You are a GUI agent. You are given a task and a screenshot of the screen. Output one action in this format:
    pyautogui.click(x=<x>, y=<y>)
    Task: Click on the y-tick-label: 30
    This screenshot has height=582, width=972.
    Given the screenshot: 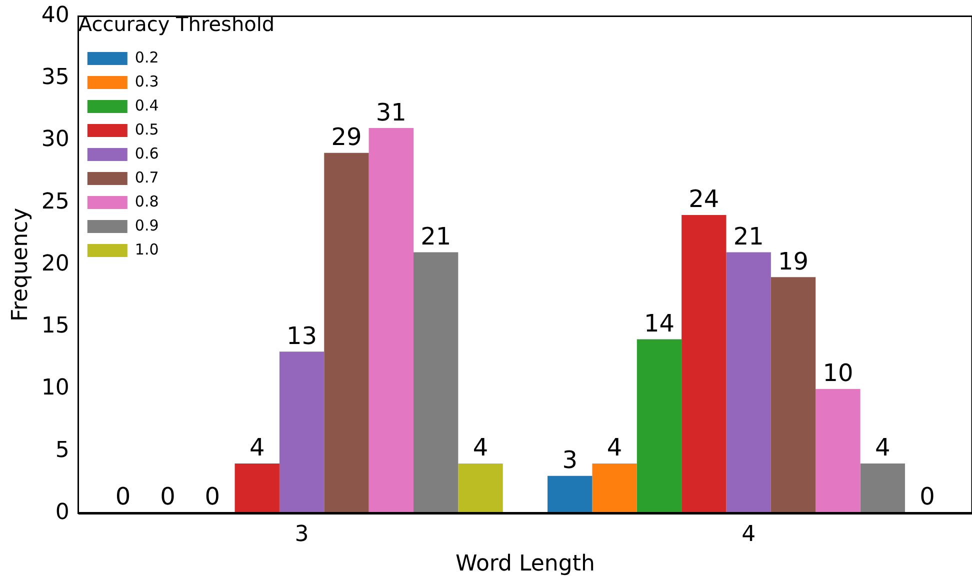 What is the action you would take?
    pyautogui.click(x=55, y=139)
    